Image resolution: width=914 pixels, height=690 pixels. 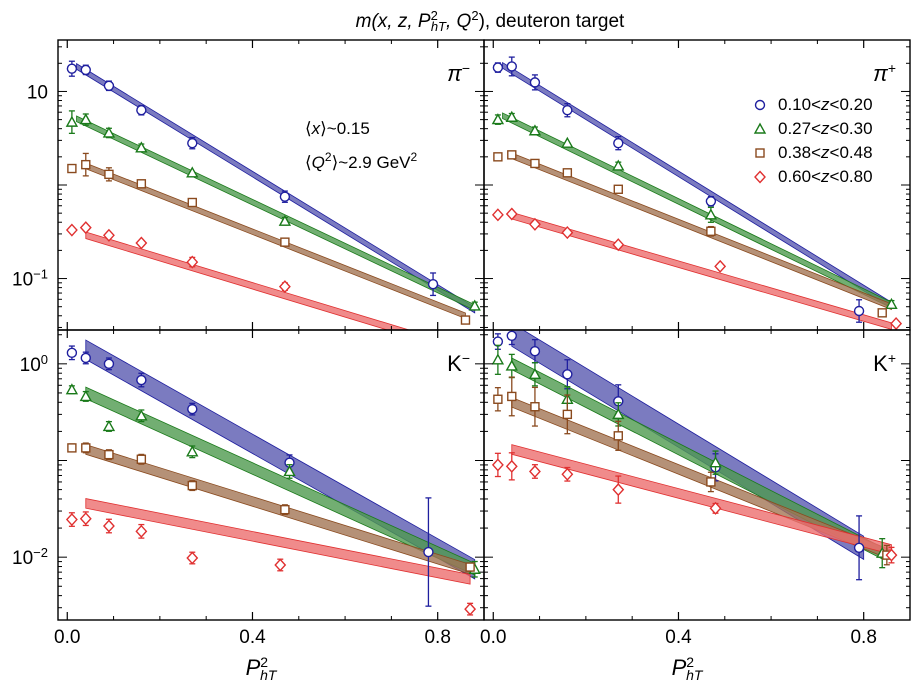 I want to click on particle-label: π−, so click(x=458, y=73).